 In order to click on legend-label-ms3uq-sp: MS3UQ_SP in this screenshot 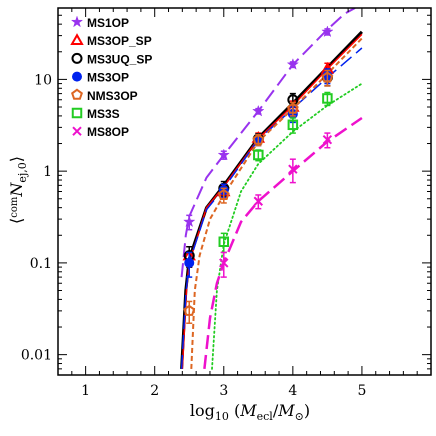, I will do `click(119, 59)`.